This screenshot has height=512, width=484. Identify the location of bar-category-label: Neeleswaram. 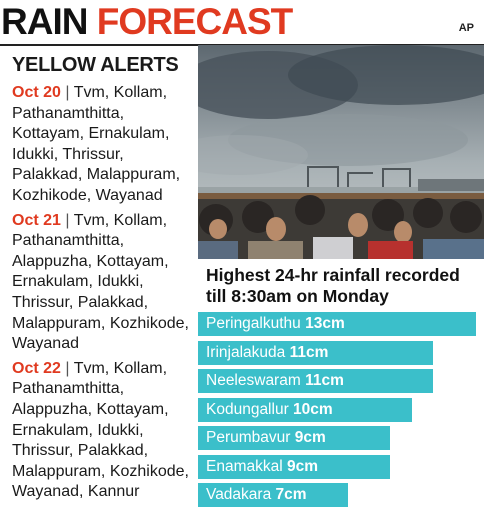
(253, 380).